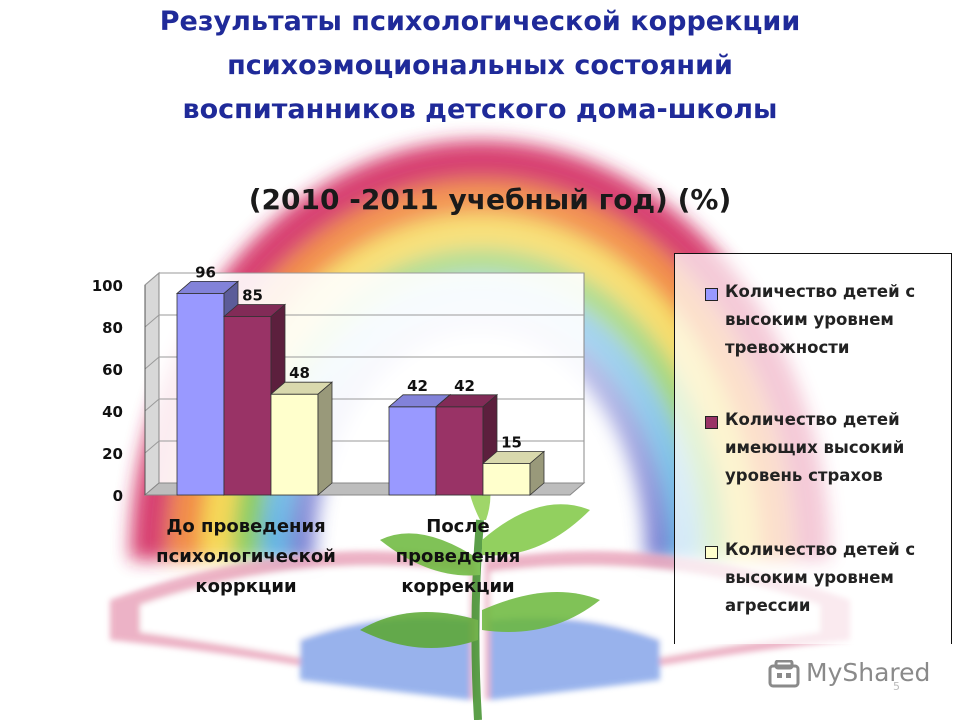 This screenshot has width=960, height=720. I want to click on y-tick-label: 60, so click(112, 370).